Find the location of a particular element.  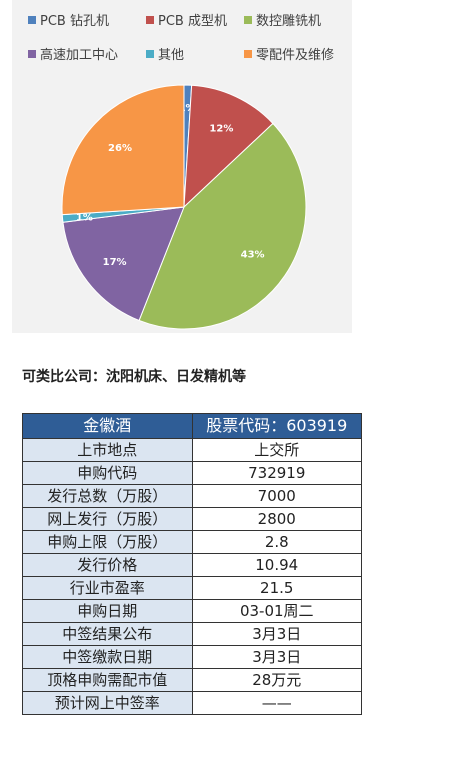

table-row: 申购上限（万股） 2.8 is located at coordinates (192, 542).